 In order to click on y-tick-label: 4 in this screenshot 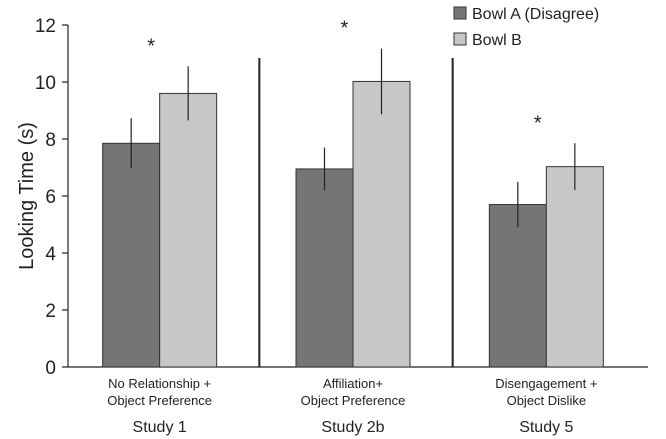, I will do `click(50, 254)`.